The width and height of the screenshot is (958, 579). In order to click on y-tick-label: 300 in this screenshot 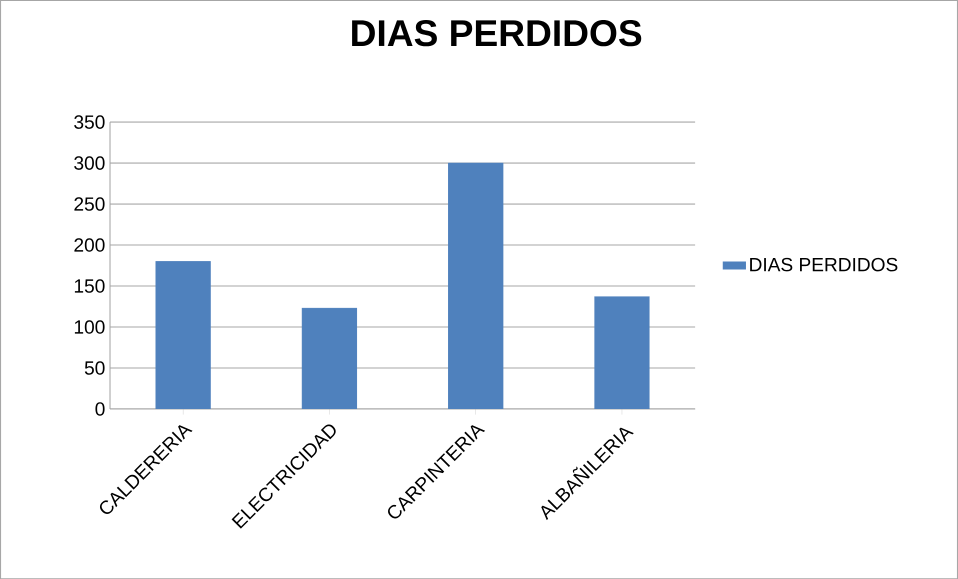, I will do `click(89, 163)`.